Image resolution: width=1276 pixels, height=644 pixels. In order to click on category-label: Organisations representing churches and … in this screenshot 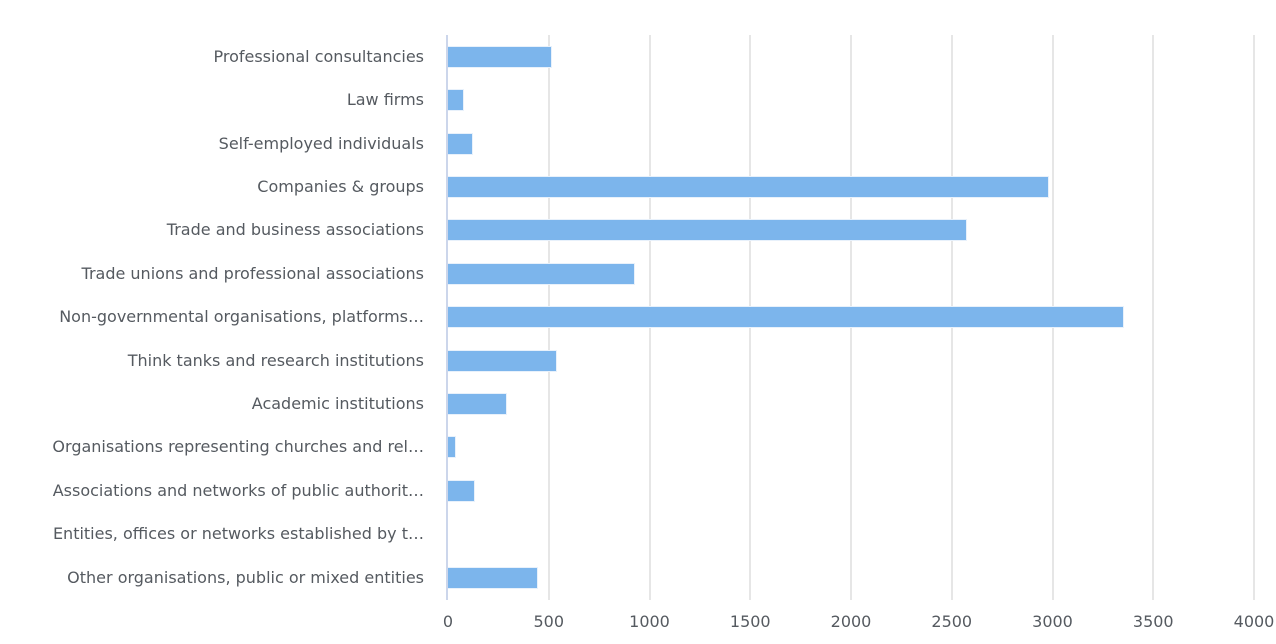, I will do `click(238, 447)`.